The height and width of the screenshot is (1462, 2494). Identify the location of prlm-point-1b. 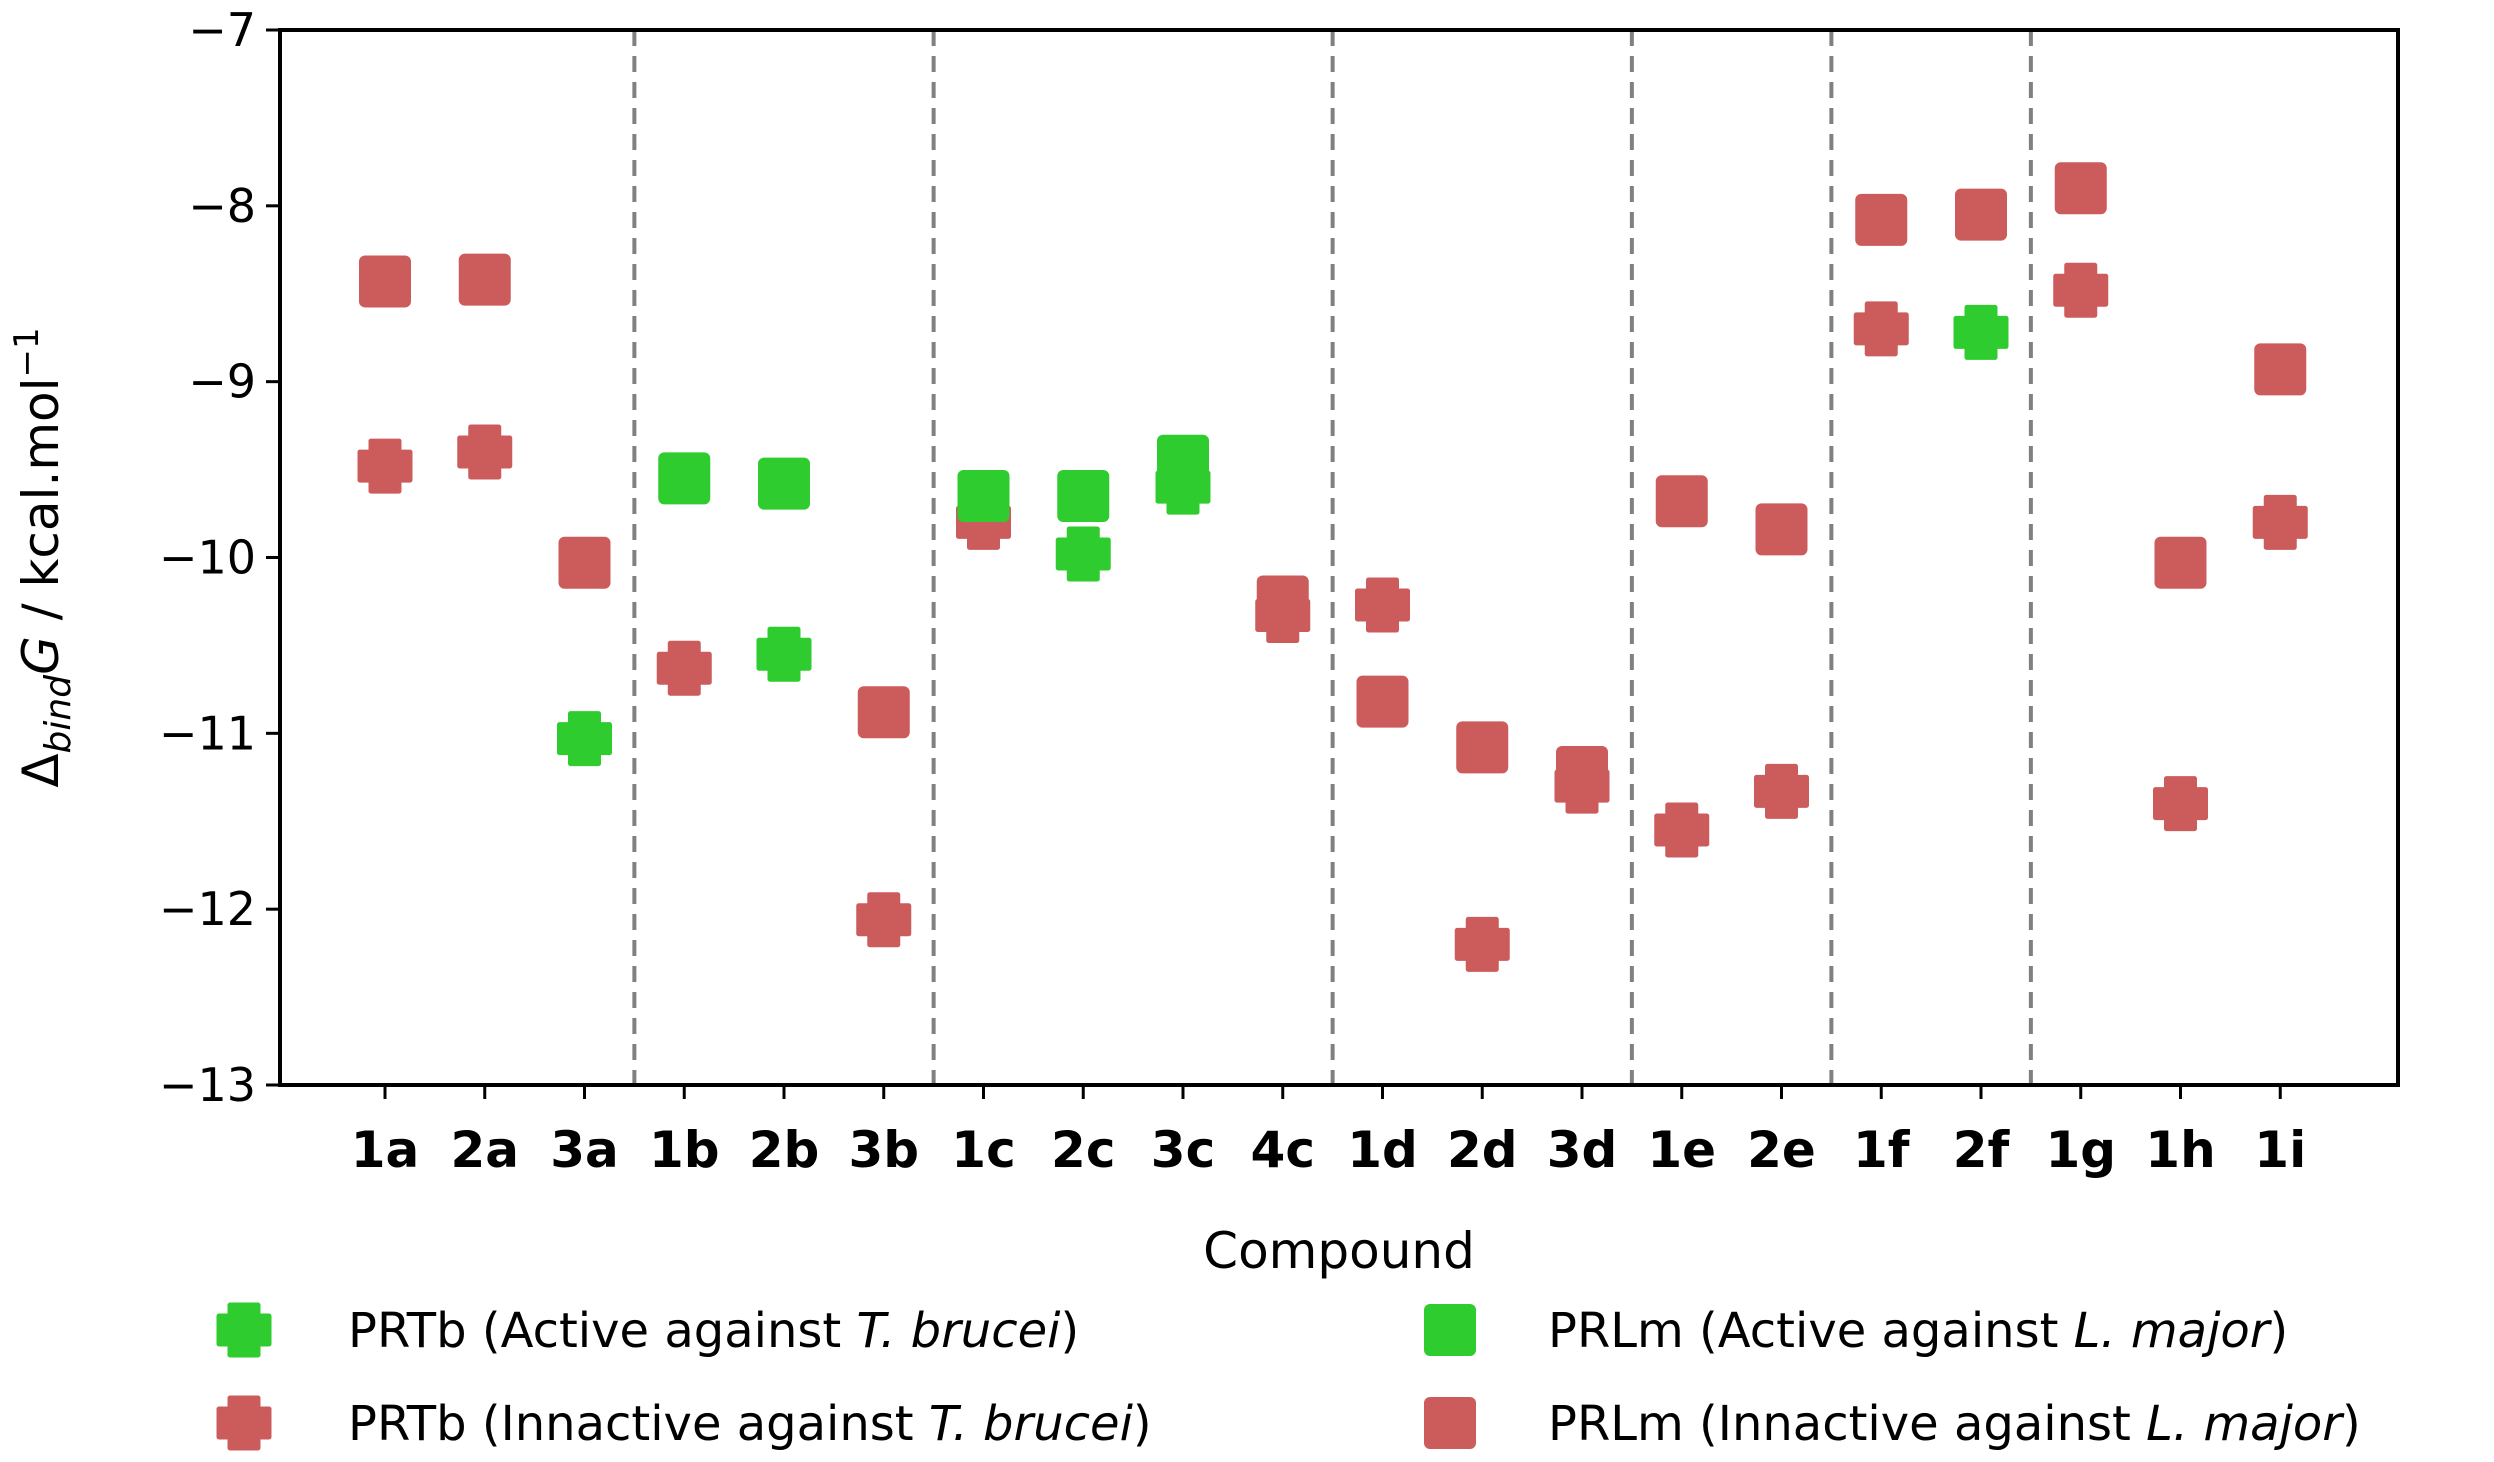
(684, 478).